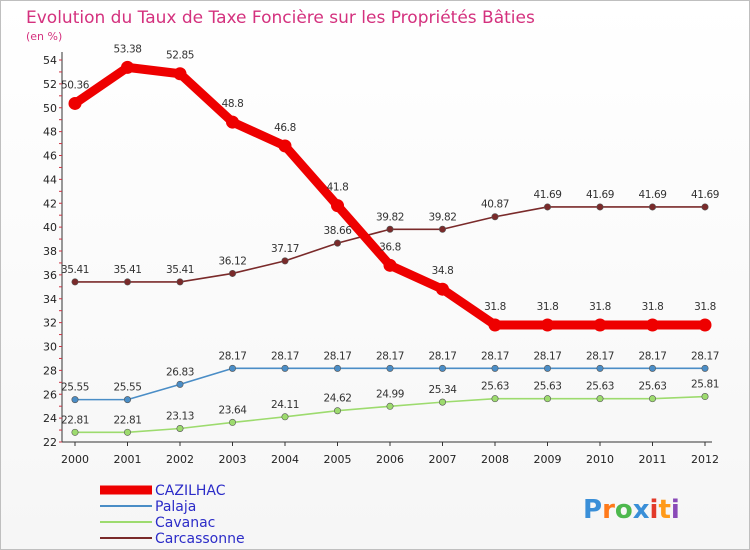  Describe the element at coordinates (75, 420) in the screenshot. I see `data-label-cavanac: 22.81` at that location.